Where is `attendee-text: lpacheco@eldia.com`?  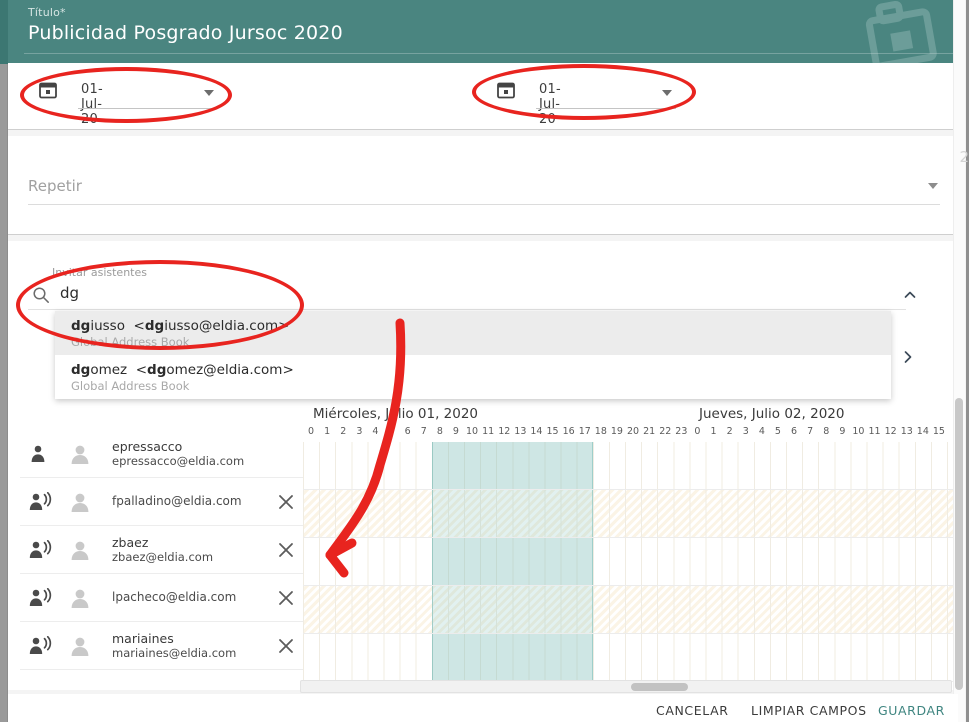 attendee-text: lpacheco@eldia.com is located at coordinates (183, 597).